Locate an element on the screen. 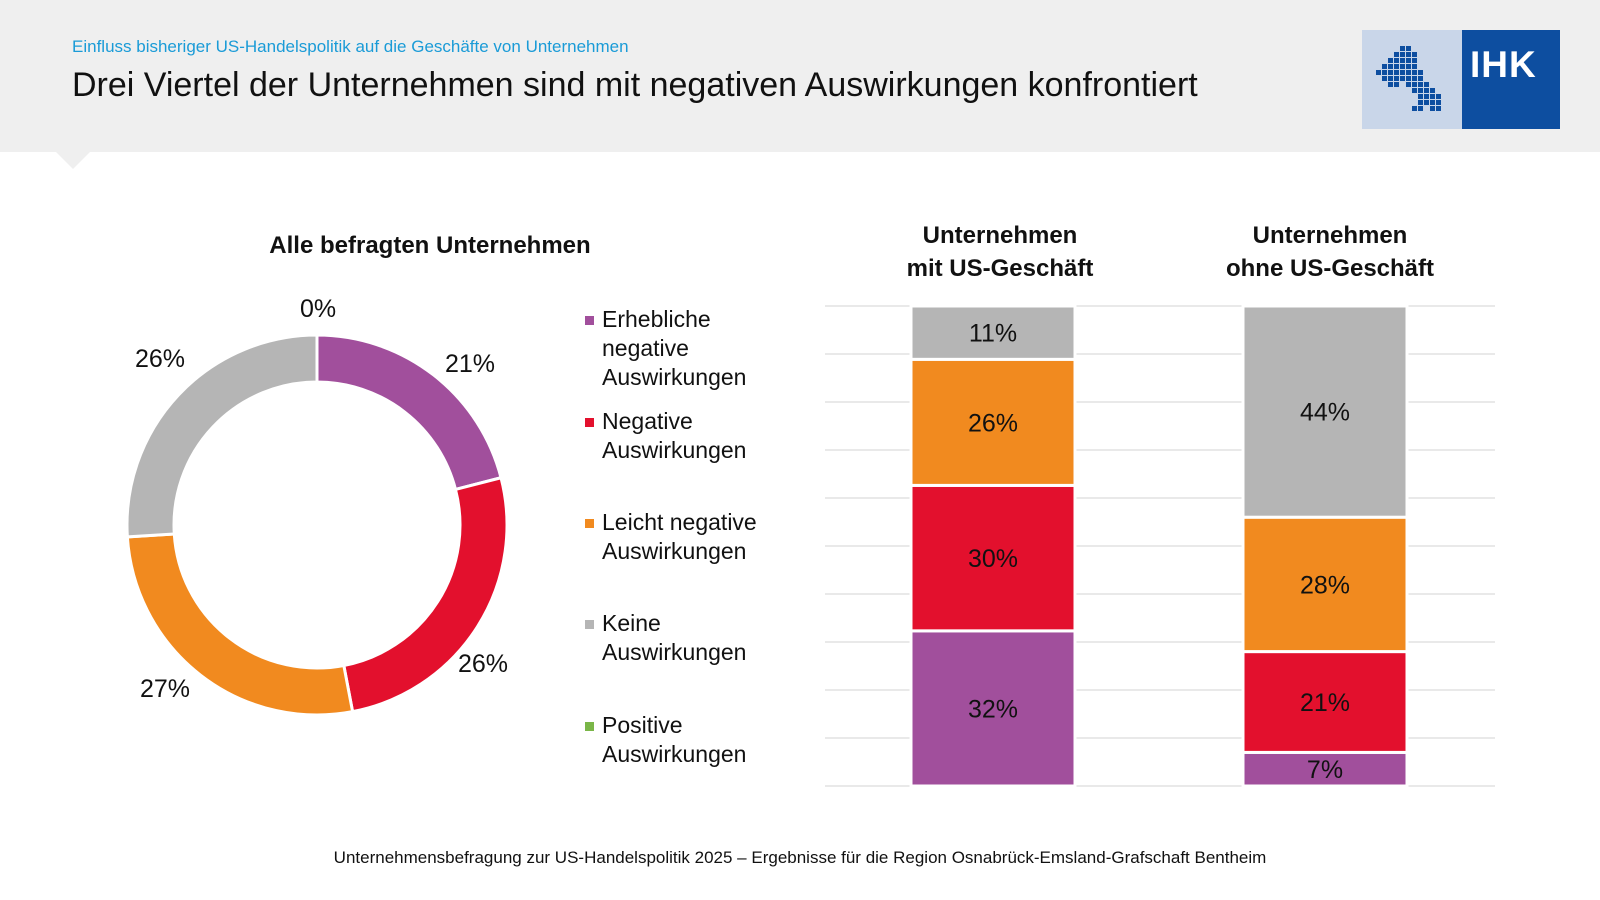 The width and height of the screenshot is (1600, 900). ihk-logo: IHK is located at coordinates (1461, 79).